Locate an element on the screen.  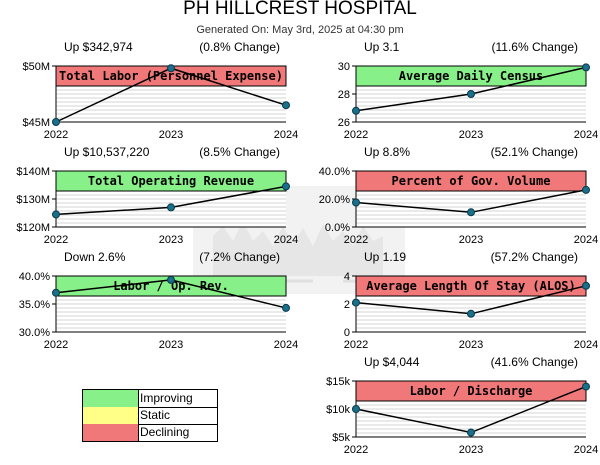
y-tick-label: $140M is located at coordinates (33, 172).